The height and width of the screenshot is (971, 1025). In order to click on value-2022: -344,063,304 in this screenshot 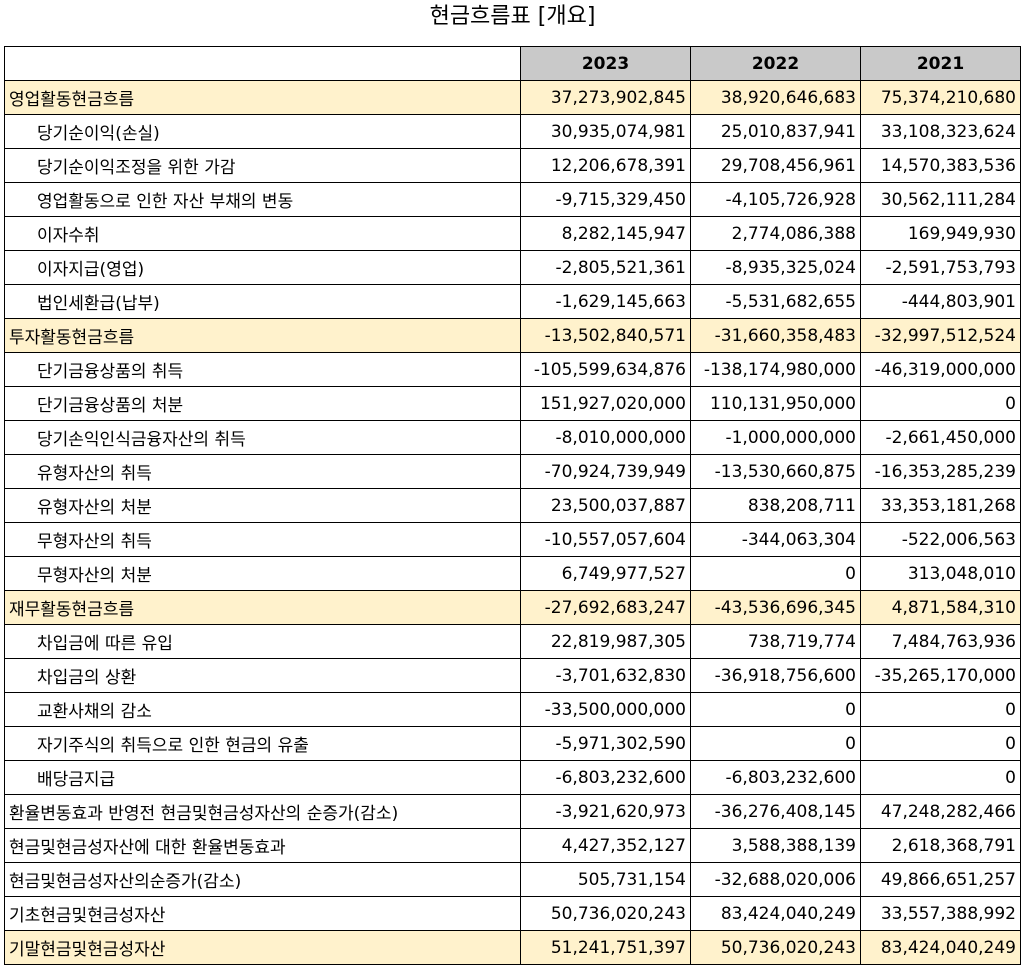, I will do `click(775, 539)`.